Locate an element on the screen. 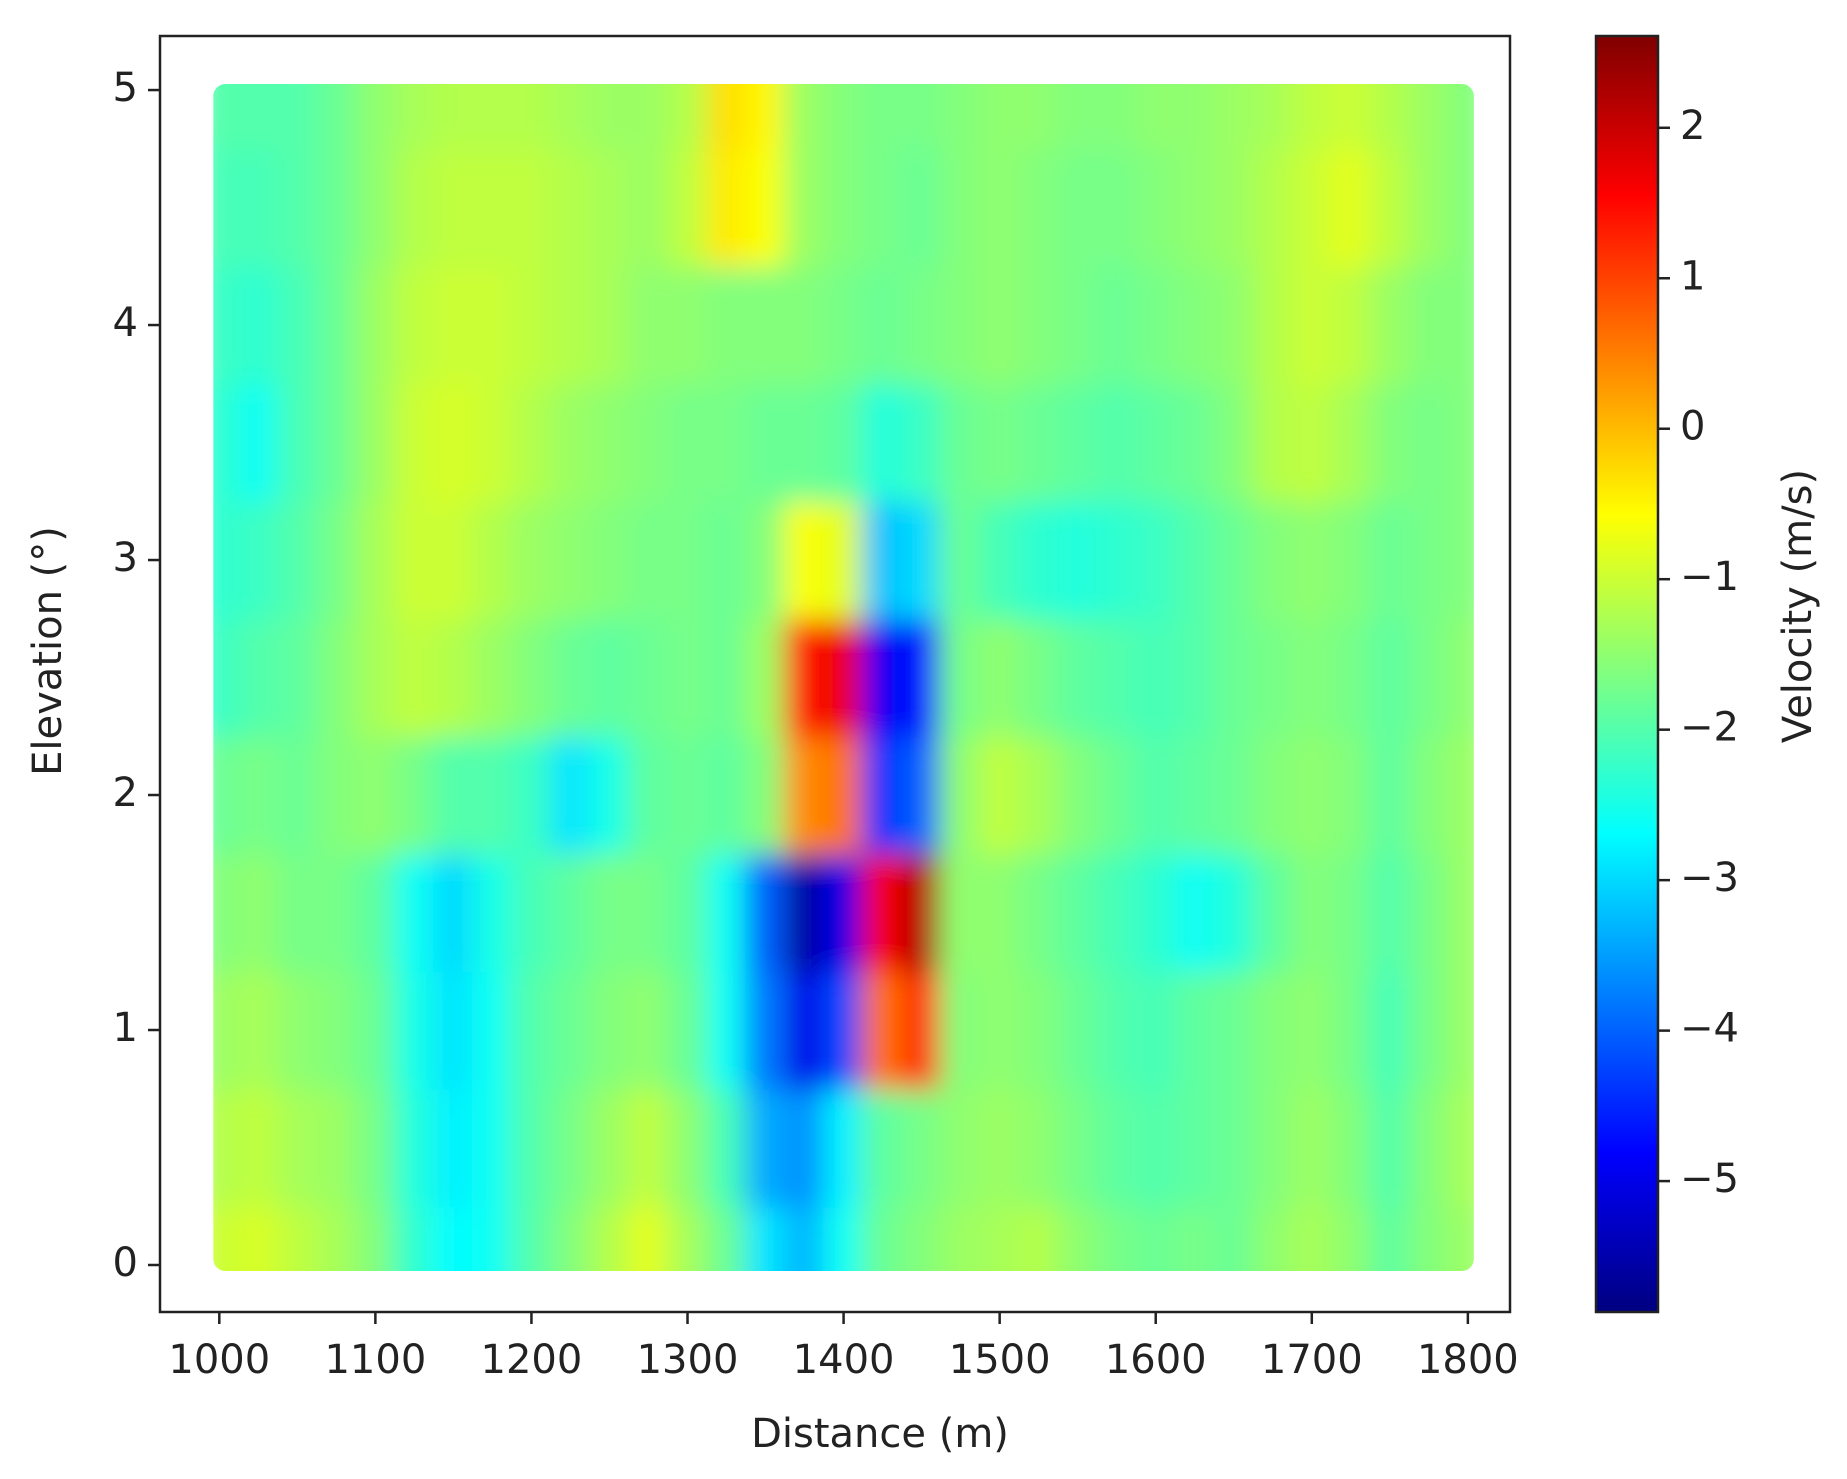 This screenshot has width=1847, height=1479. colorbar-tick-label: −2 is located at coordinates (1709, 728).